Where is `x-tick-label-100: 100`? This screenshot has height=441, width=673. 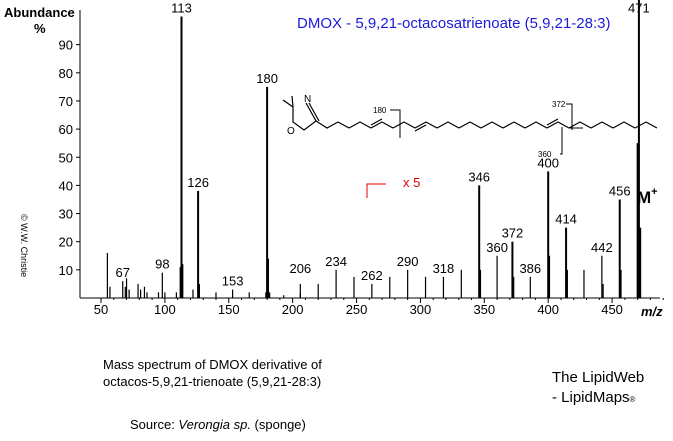
x-tick-label-100: 100 is located at coordinates (165, 309).